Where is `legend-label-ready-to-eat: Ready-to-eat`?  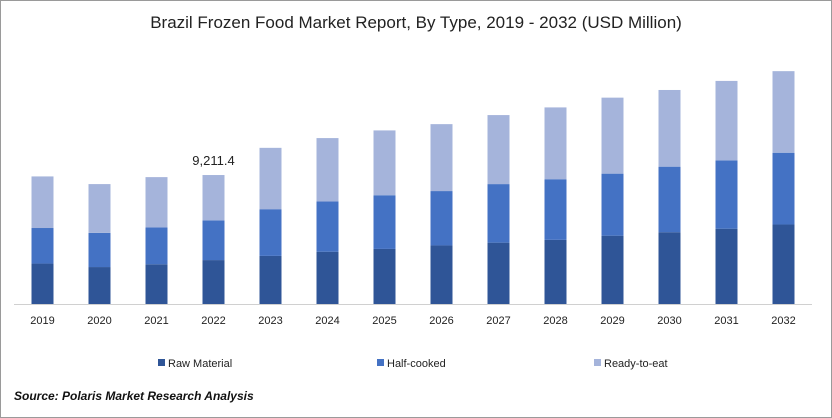
legend-label-ready-to-eat: Ready-to-eat is located at coordinates (636, 364).